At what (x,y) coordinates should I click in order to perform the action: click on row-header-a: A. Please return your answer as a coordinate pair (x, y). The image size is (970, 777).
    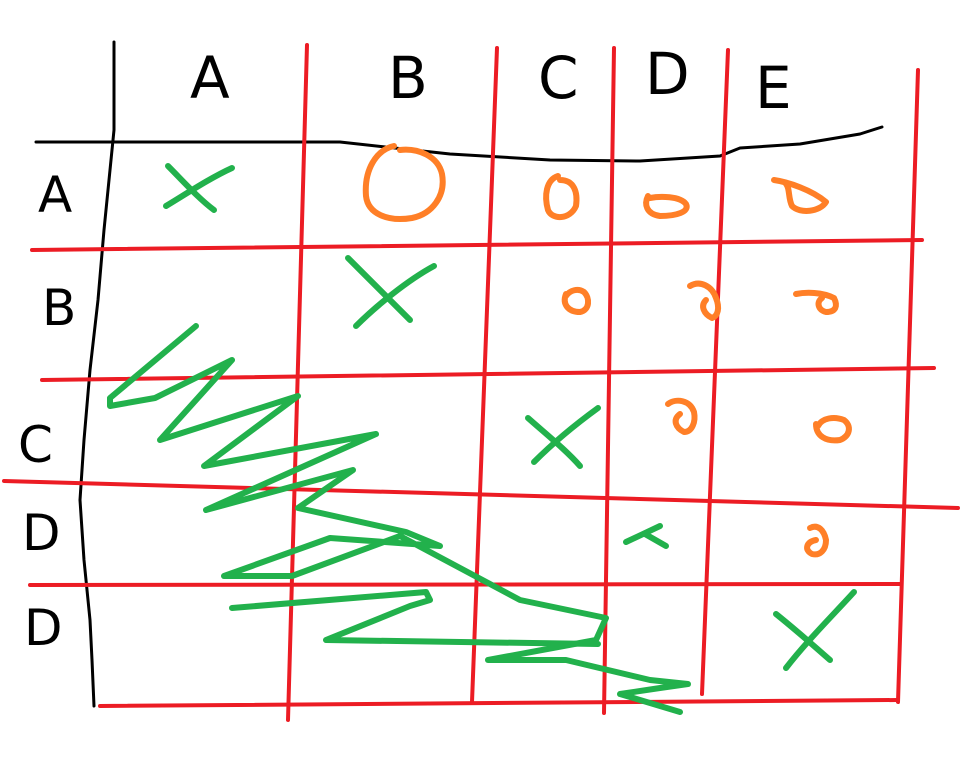
    Looking at the image, I should click on (55, 195).